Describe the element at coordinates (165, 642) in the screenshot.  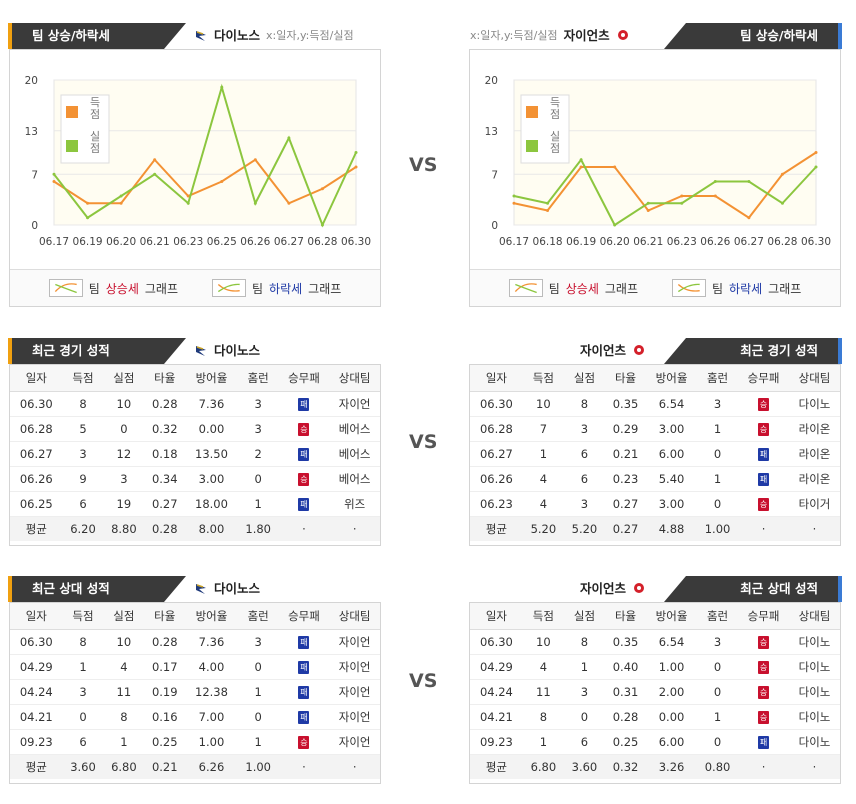
I see `table-cell: 0.28` at that location.